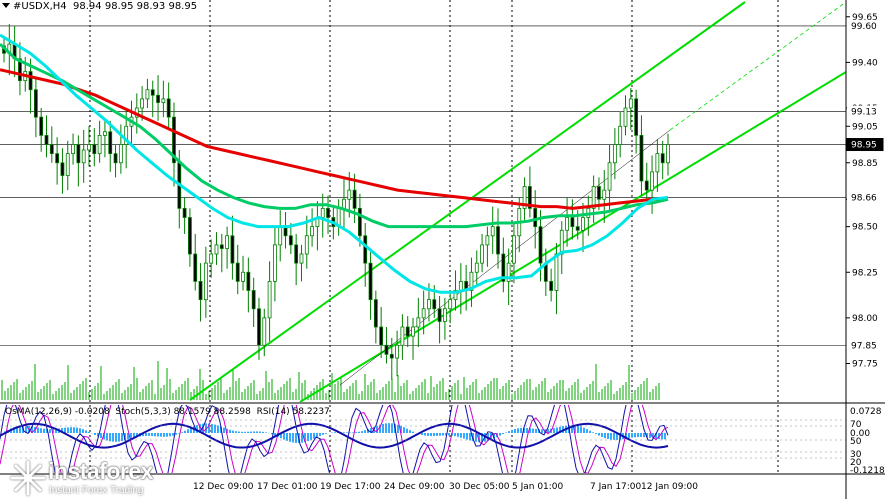 The height and width of the screenshot is (499, 885). I want to click on price-label-text: 99.60, so click(864, 27).